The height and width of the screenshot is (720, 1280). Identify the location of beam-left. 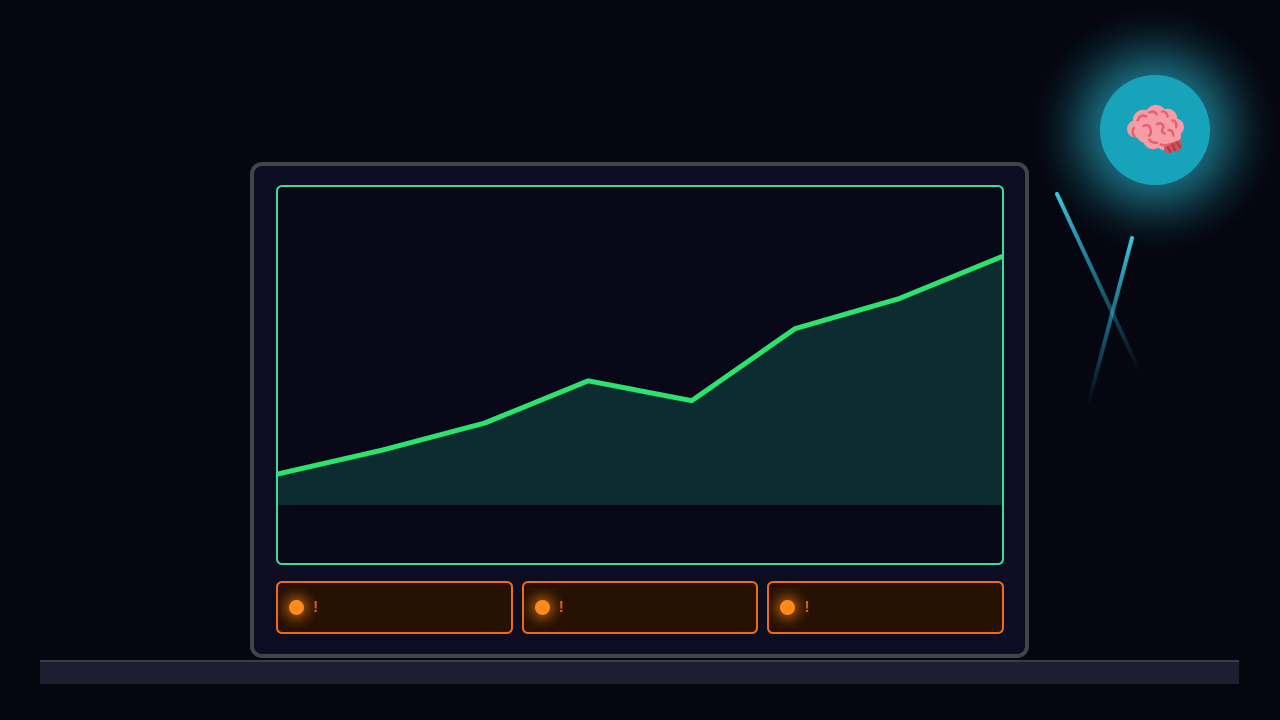
(1098, 283).